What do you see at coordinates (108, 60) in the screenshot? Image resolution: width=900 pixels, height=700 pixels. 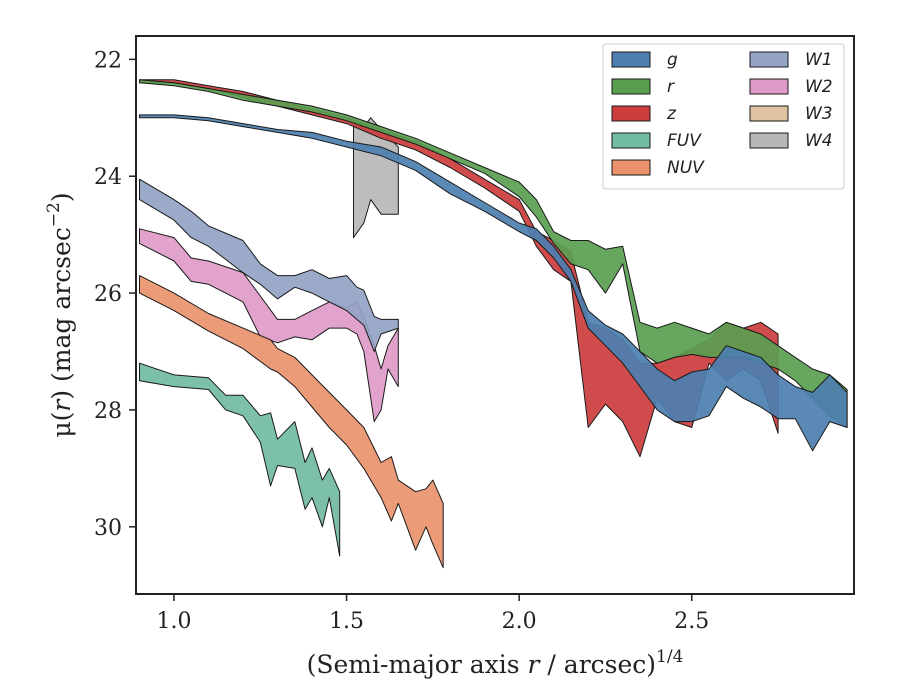 I see `y-tick-label: 22` at bounding box center [108, 60].